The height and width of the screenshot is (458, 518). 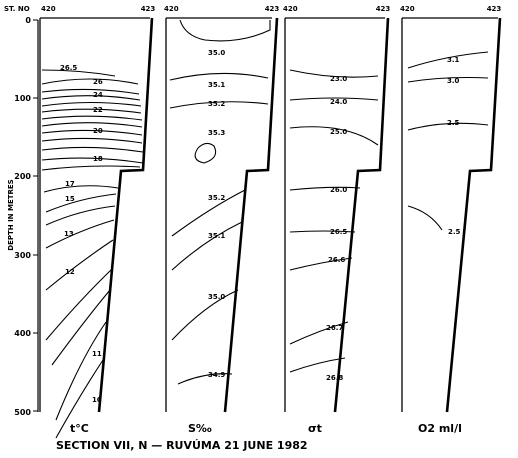 I want to click on depth-tick-0: 0, so click(x=28, y=20).